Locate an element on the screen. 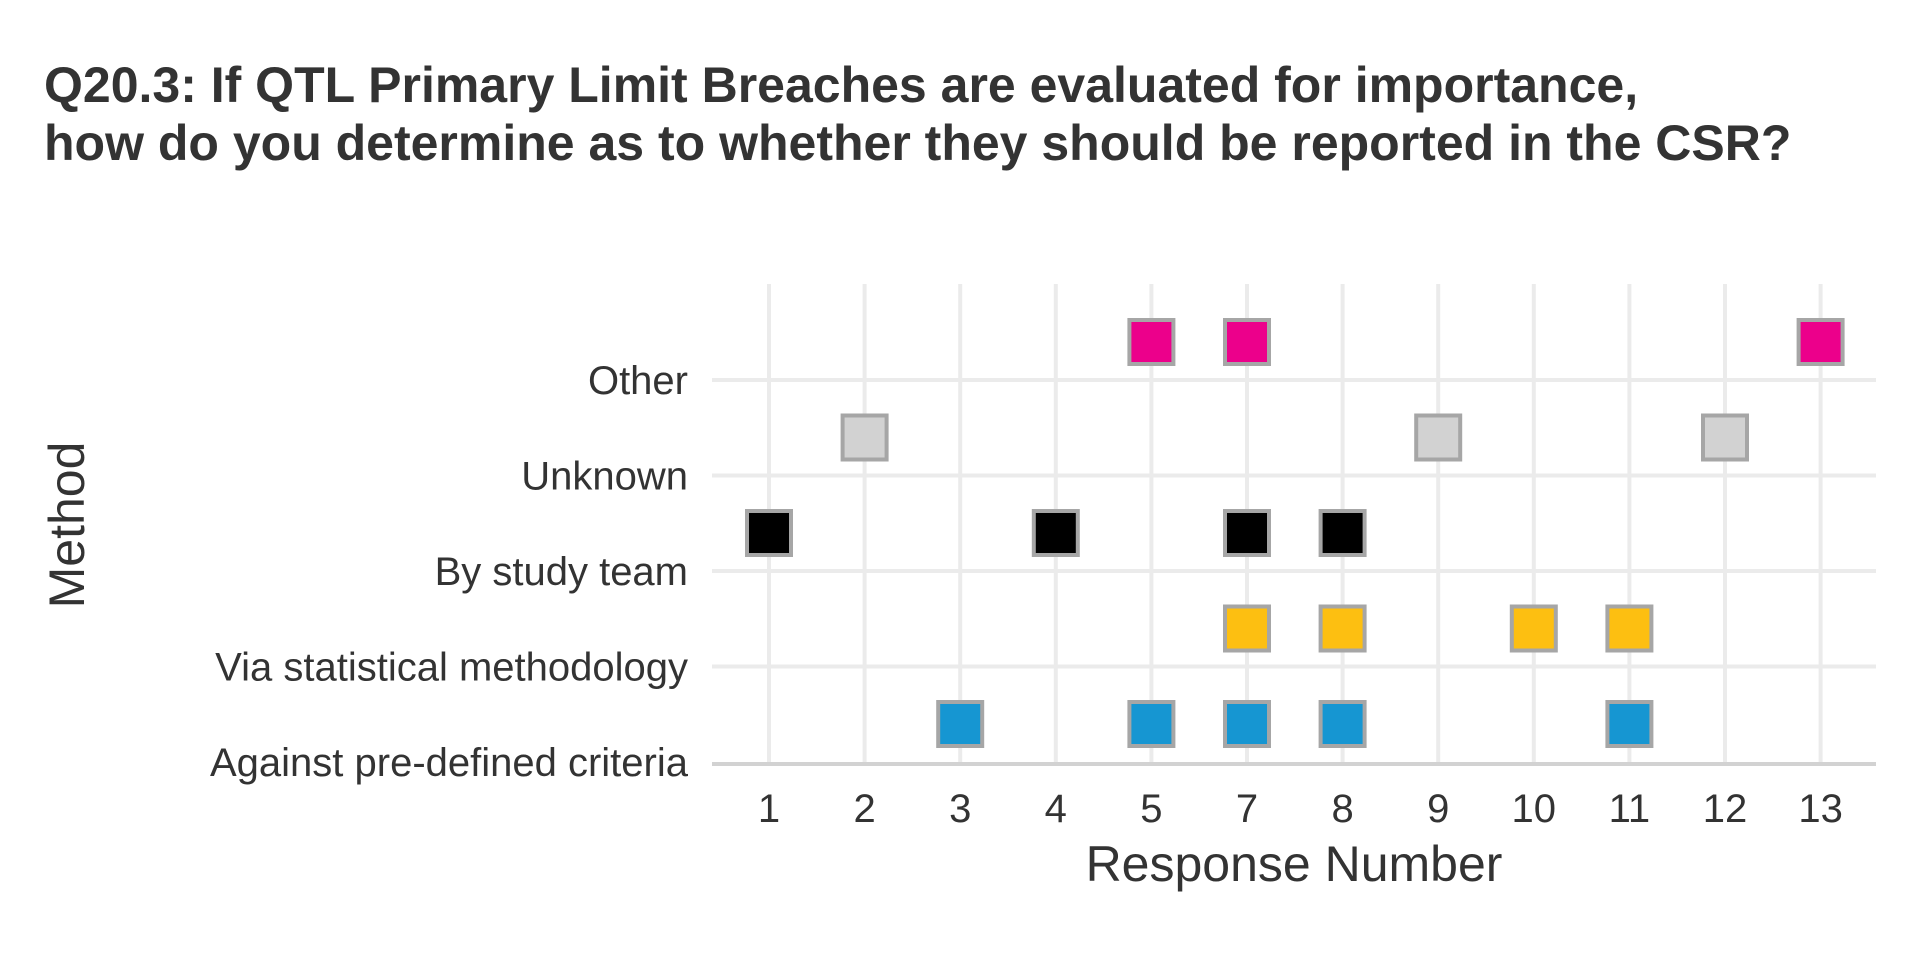 The height and width of the screenshot is (960, 1920). x-tick-label: 4 is located at coordinates (1056, 809).